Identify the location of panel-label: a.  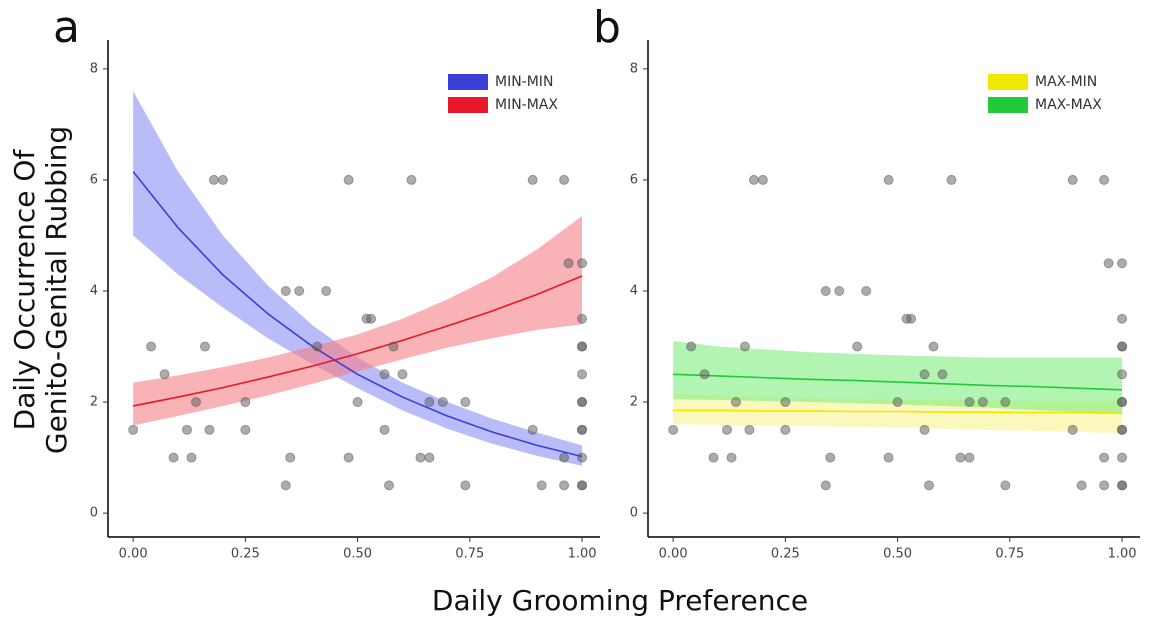
(66, 27).